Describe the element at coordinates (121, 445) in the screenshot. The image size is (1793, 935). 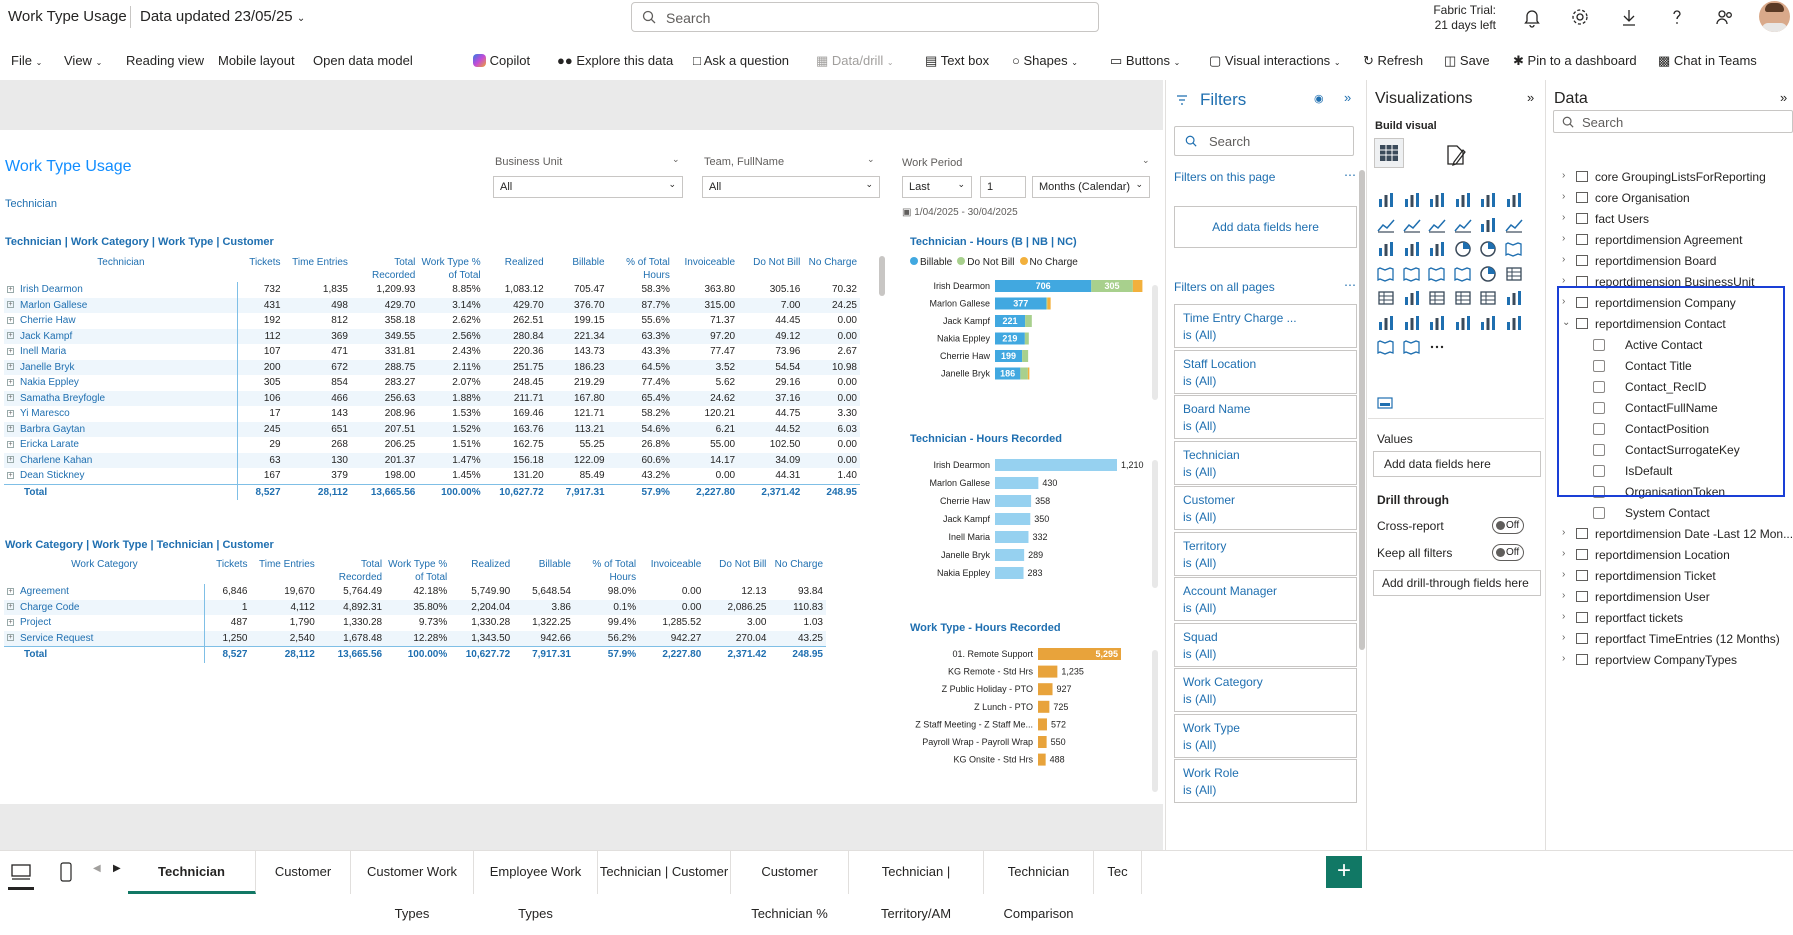
I see `row-label: + Ericka Larate` at that location.